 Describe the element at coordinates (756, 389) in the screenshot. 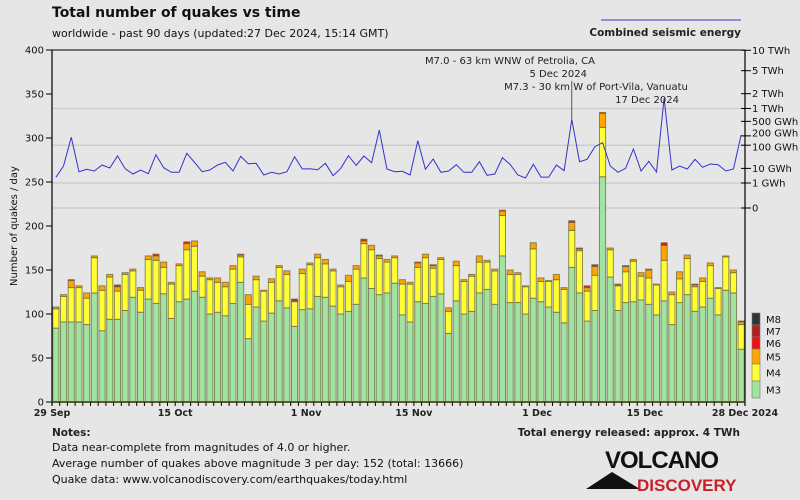

I see `legend-swatch-m3` at that location.